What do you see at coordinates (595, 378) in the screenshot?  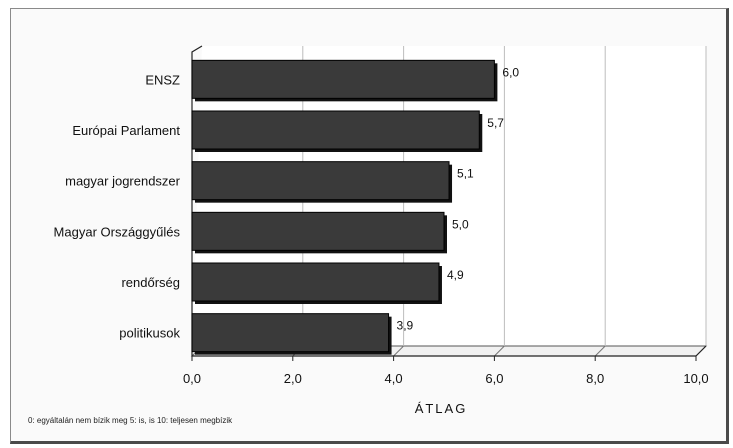 I see `x-tick-label: 8,0` at bounding box center [595, 378].